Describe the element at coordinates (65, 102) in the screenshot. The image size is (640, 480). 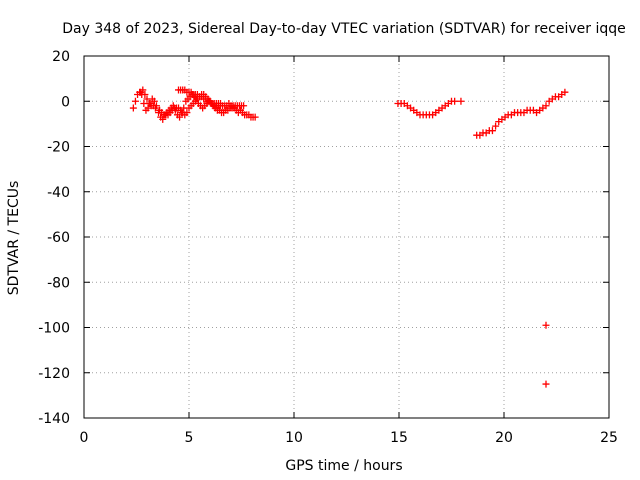
I see `y-tick-label: 0` at that location.